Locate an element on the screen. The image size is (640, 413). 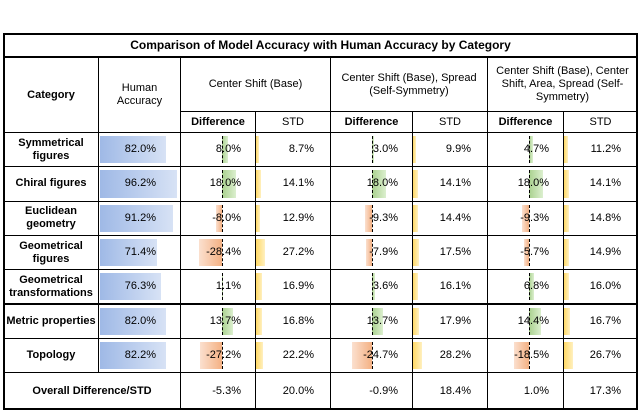
cell-text: 17.3% is located at coordinates (605, 390).